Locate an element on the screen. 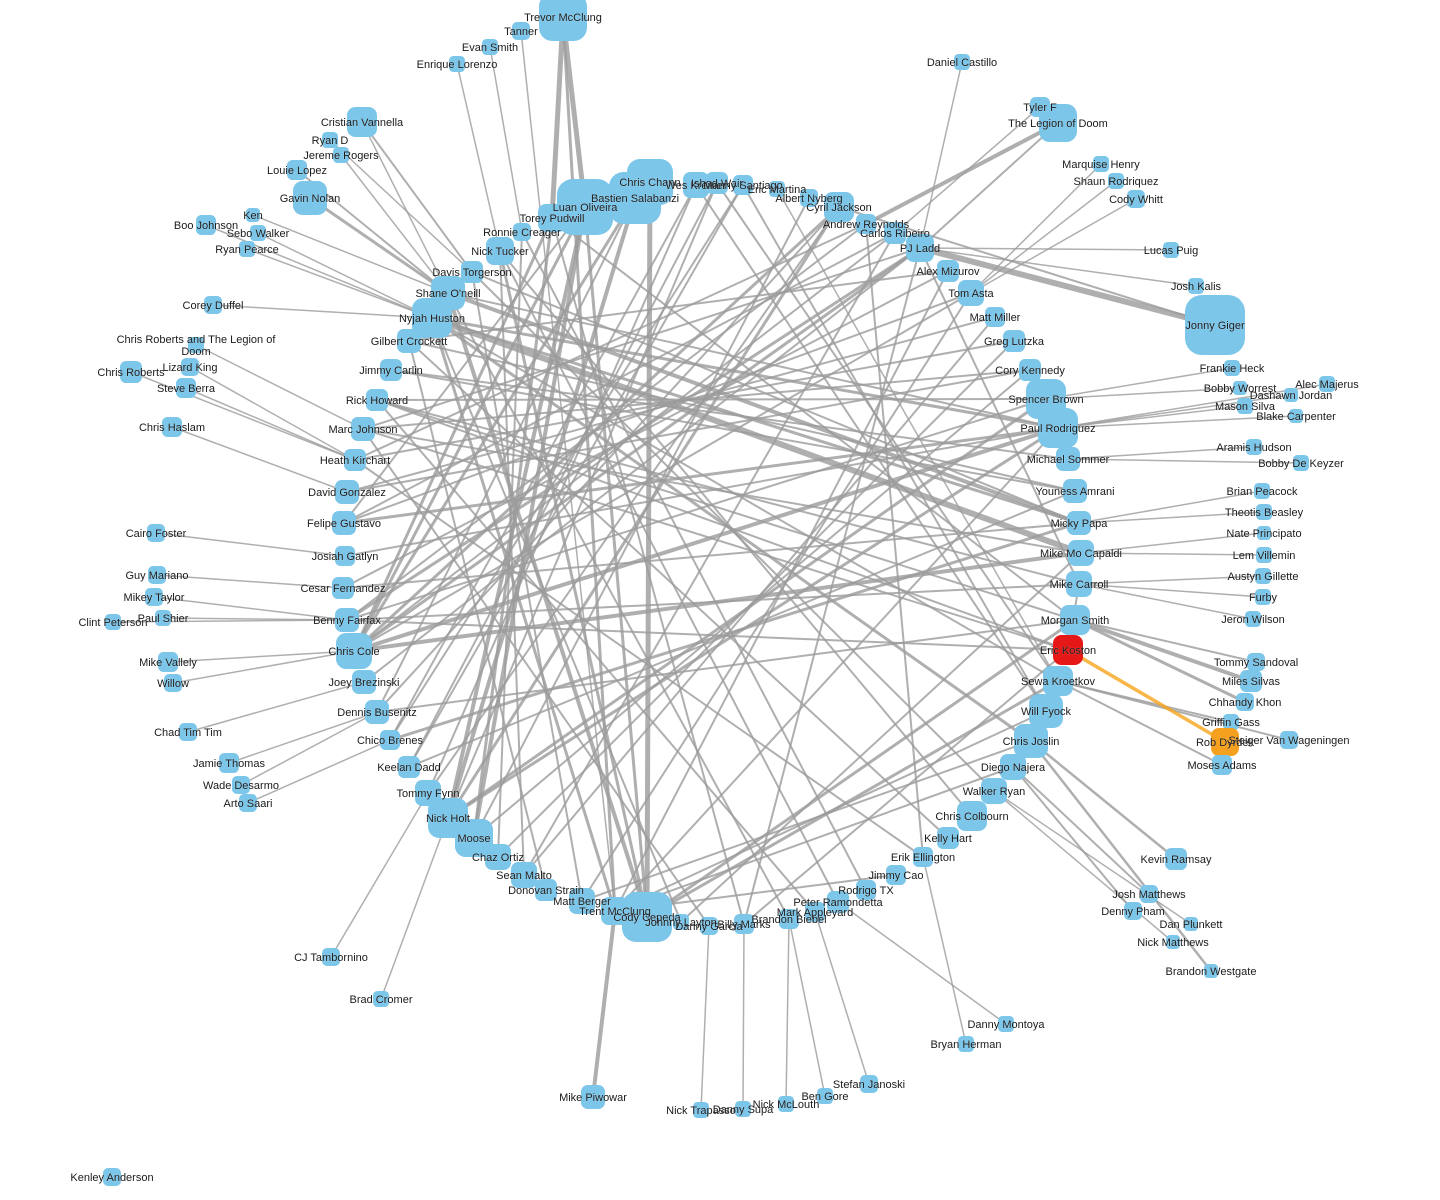 The width and height of the screenshot is (1440, 1200). graph-node-davis-torgerson is located at coordinates (472, 272).